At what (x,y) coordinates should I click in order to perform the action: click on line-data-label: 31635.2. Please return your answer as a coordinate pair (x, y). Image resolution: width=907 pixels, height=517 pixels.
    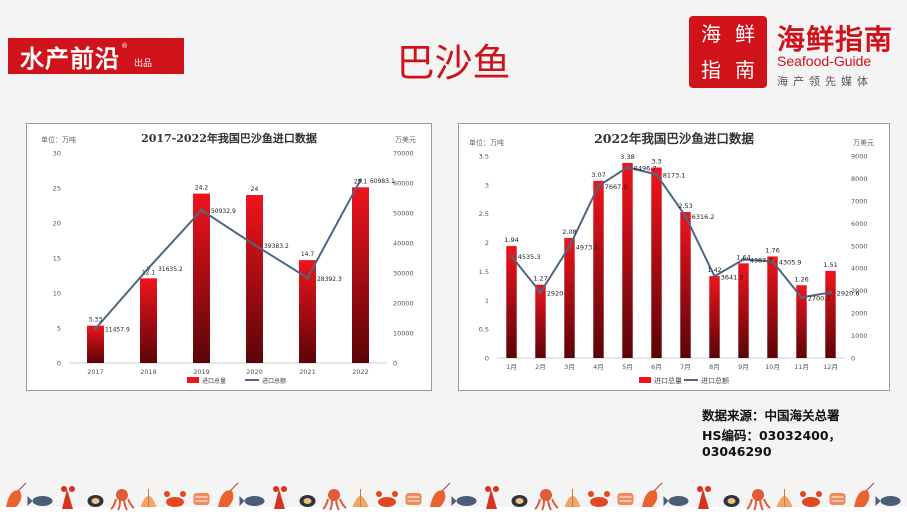
    Looking at the image, I should click on (170, 269).